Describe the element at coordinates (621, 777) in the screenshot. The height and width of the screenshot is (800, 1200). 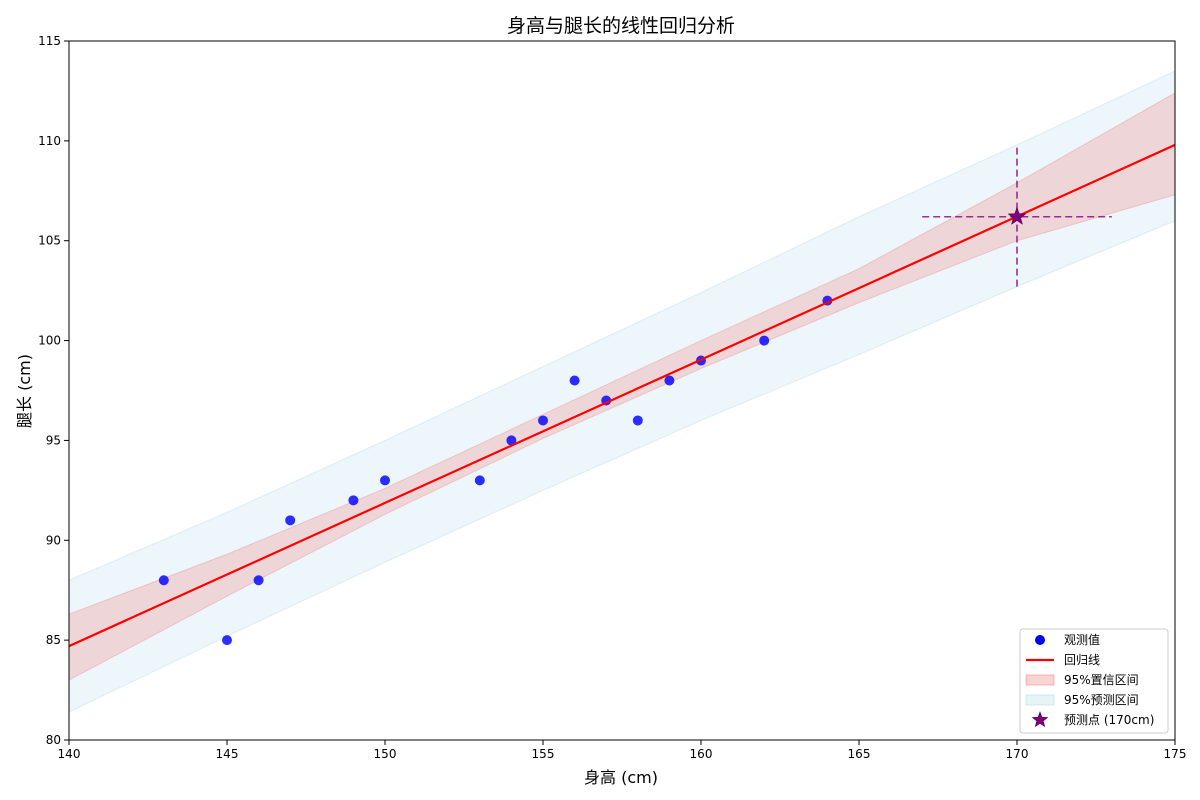
I see `x-axis-label: 身高 (cm)` at that location.